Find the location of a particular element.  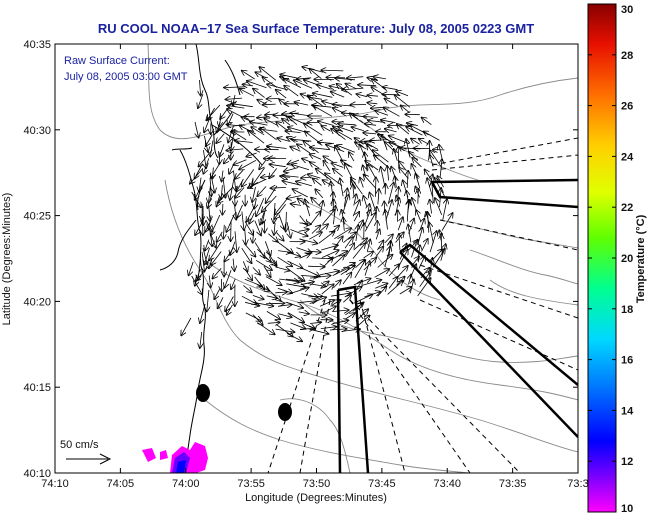

colorbar-tick-label: 18 is located at coordinates (627, 310).